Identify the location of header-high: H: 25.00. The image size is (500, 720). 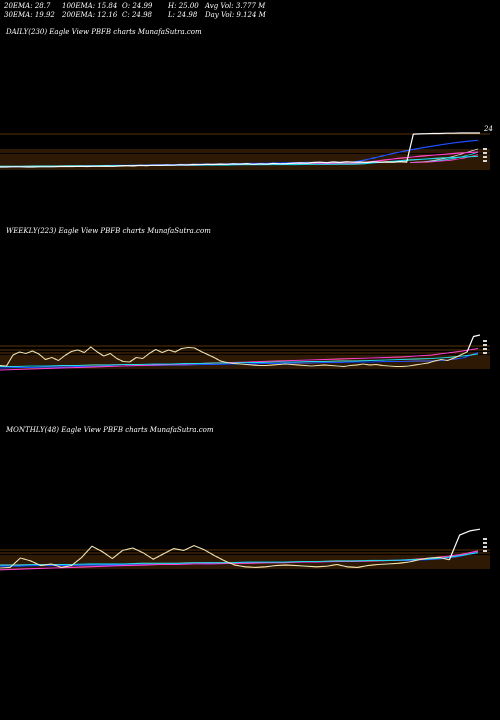
(183, 6).